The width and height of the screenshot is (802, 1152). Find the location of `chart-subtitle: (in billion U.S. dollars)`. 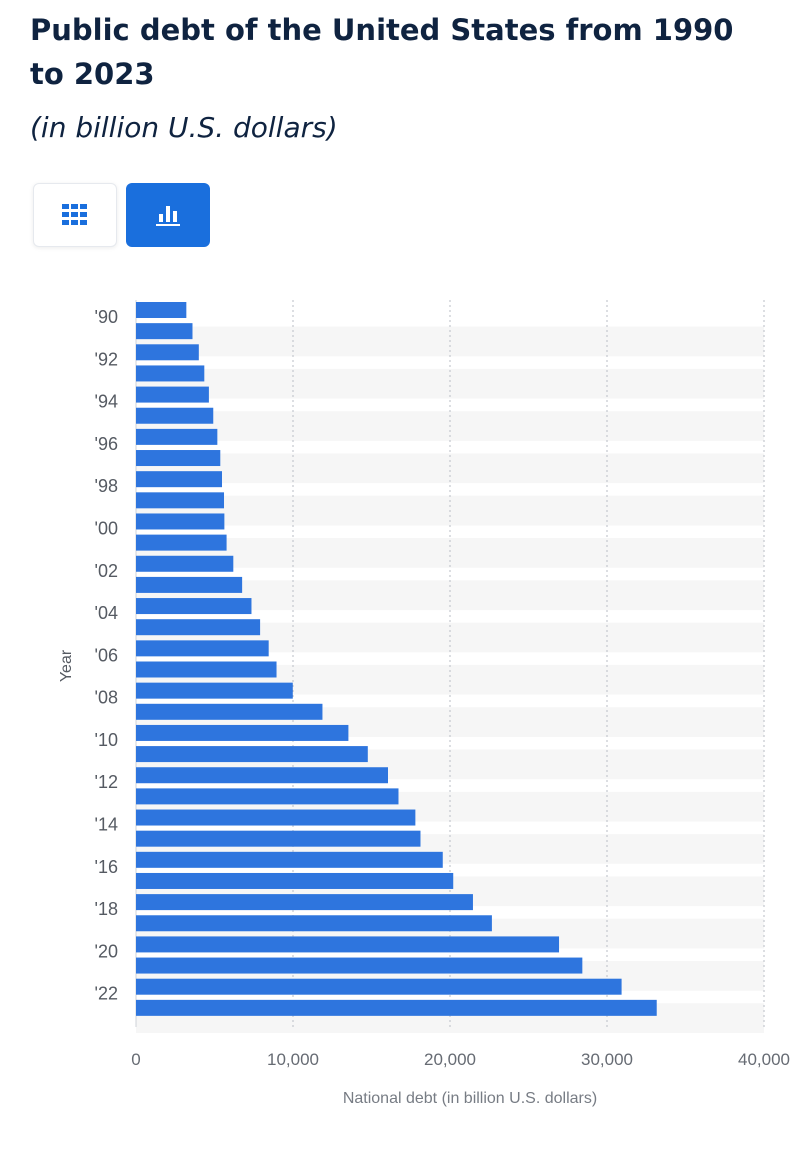

chart-subtitle: (in billion U.S. dollars) is located at coordinates (184, 127).